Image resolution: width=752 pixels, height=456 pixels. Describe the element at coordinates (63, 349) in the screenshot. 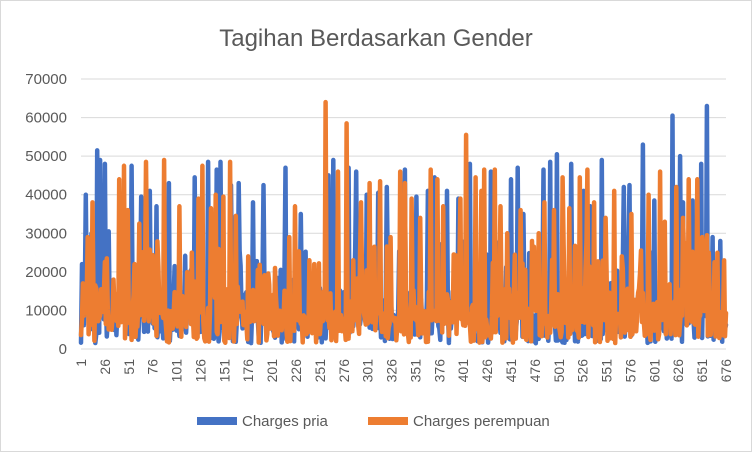

I see `y-tick-label: 0` at that location.